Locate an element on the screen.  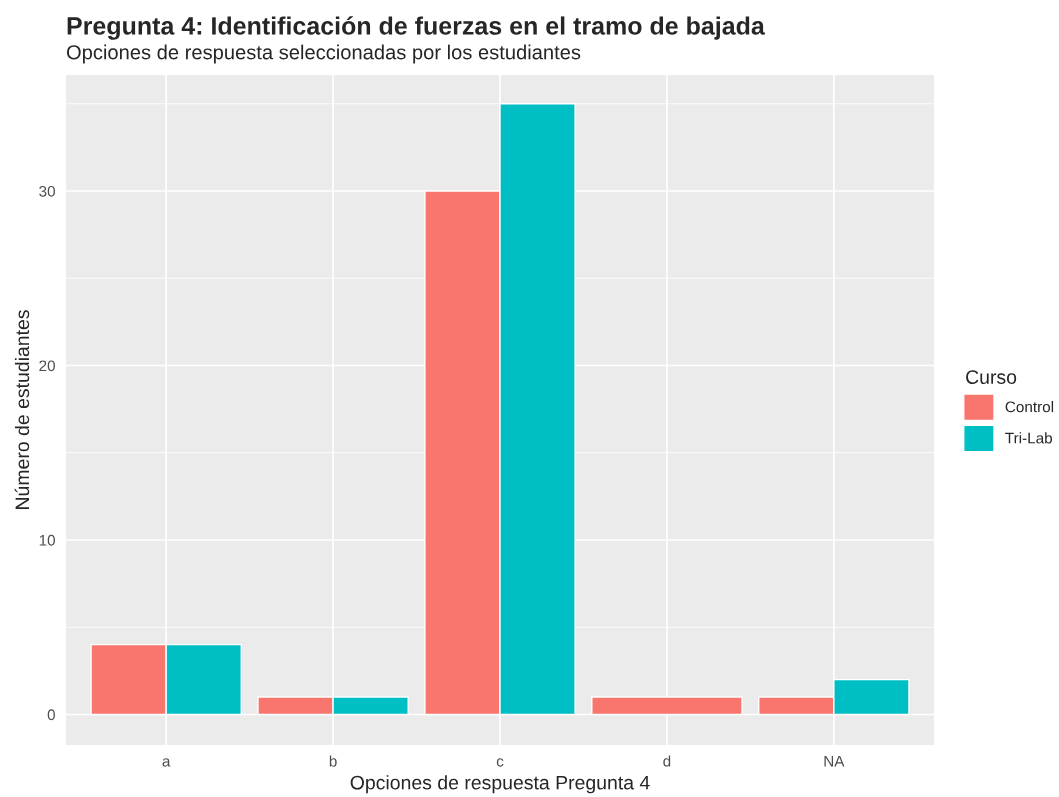
x-tick-label: NA is located at coordinates (834, 761).